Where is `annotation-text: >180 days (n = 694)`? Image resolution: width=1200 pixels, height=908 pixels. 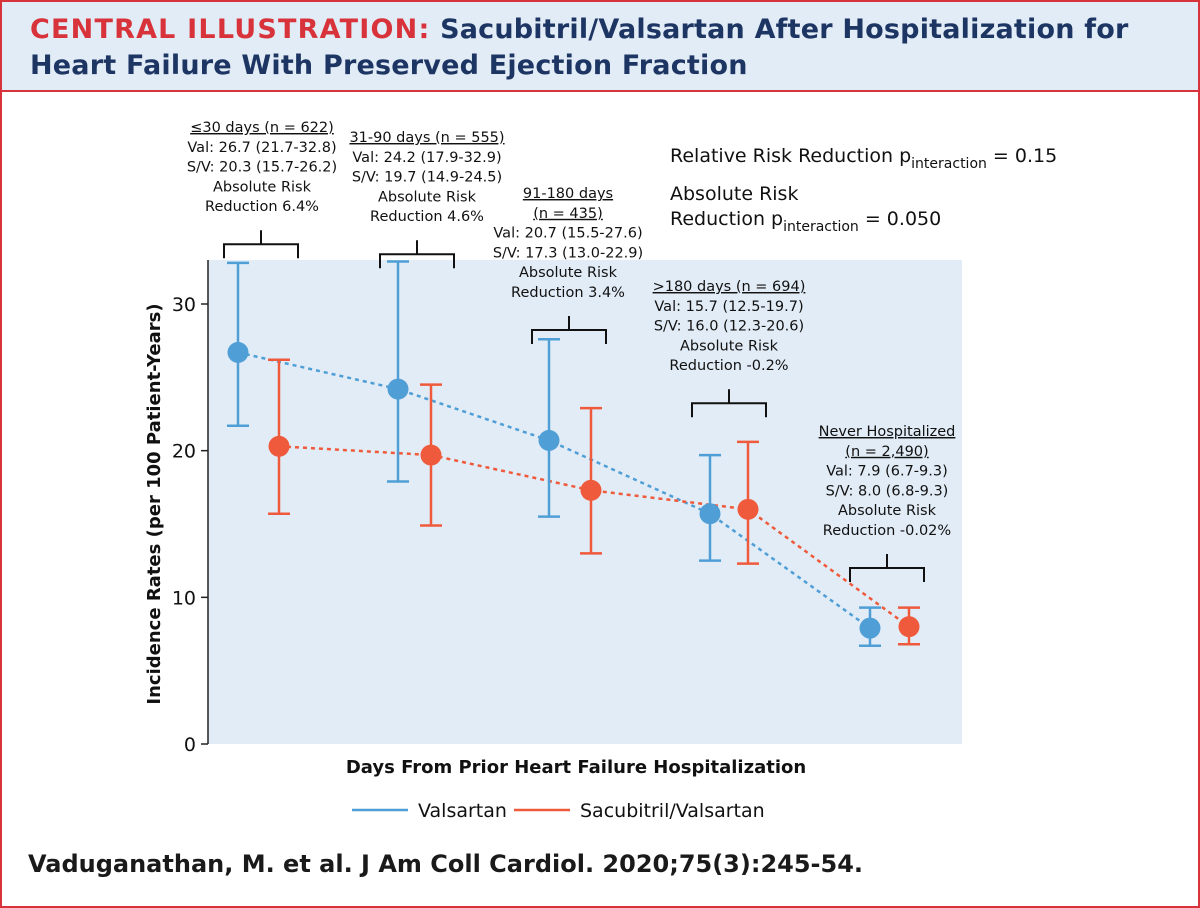
annotation-text: >180 days (n = 694) is located at coordinates (729, 287).